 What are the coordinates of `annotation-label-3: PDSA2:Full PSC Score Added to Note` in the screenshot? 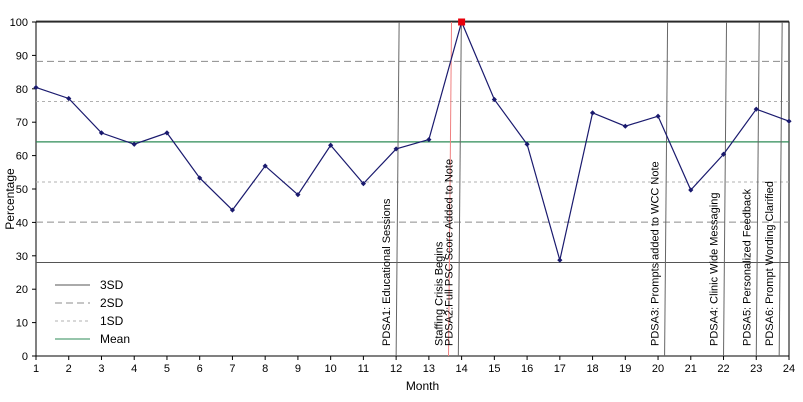 It's located at (449, 252).